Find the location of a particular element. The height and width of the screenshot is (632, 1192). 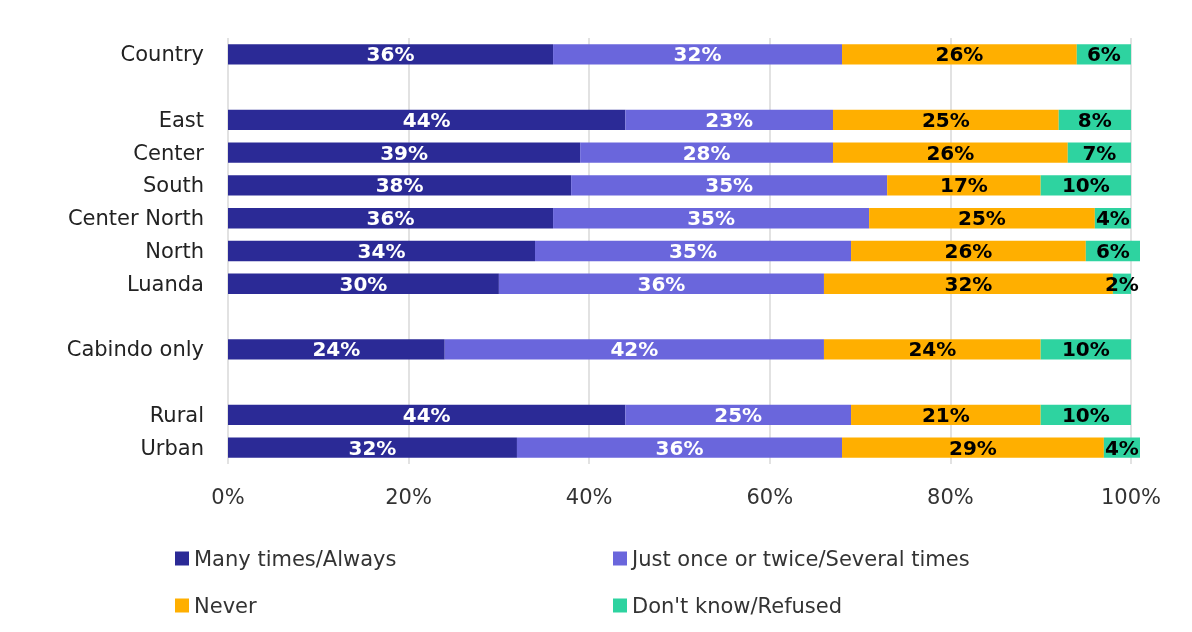

data-label: 7% is located at coordinates (1099, 152).